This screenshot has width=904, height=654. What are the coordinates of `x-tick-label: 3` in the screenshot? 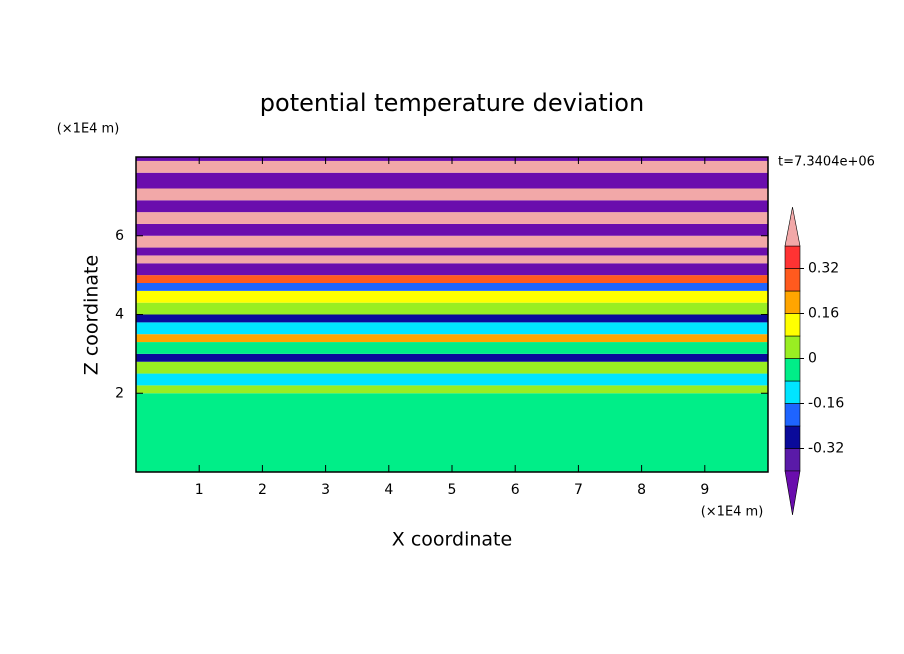 It's located at (325, 490).